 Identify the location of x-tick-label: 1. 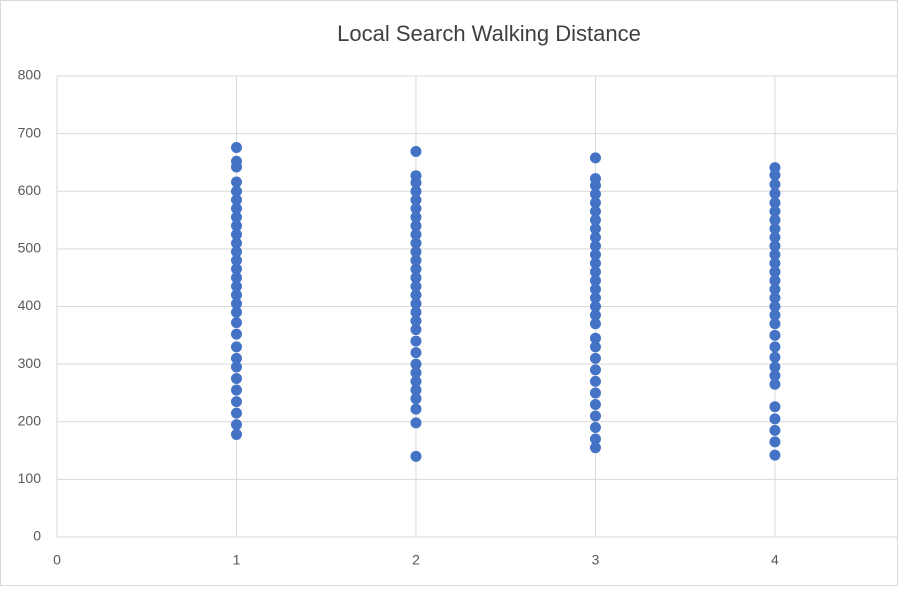
(237, 560).